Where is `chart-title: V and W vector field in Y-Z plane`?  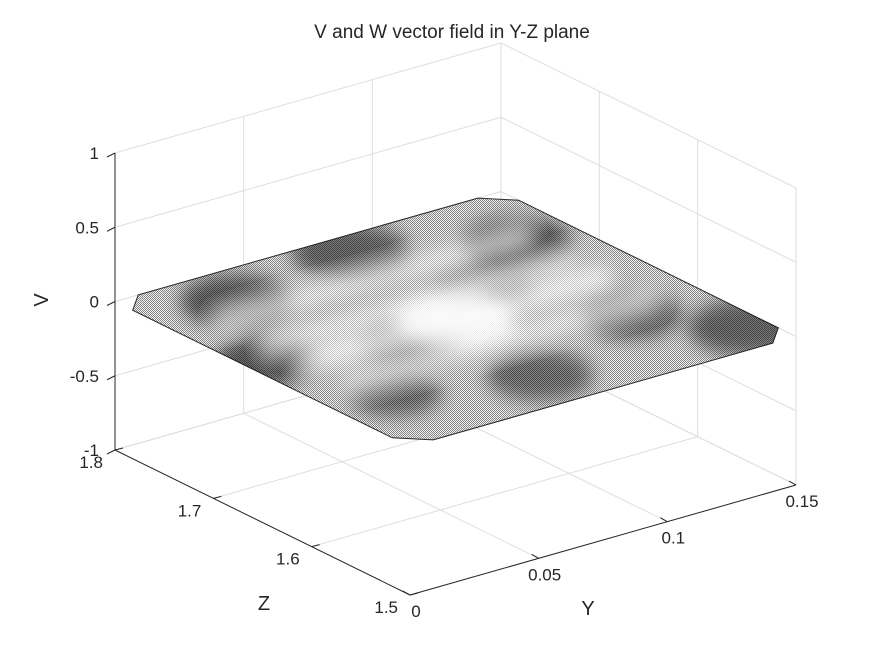 chart-title: V and W vector field in Y-Z plane is located at coordinates (452, 32).